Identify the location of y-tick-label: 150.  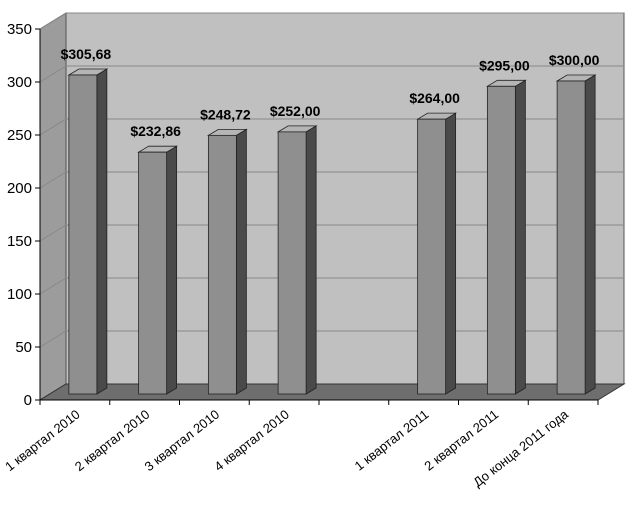
(19, 241).